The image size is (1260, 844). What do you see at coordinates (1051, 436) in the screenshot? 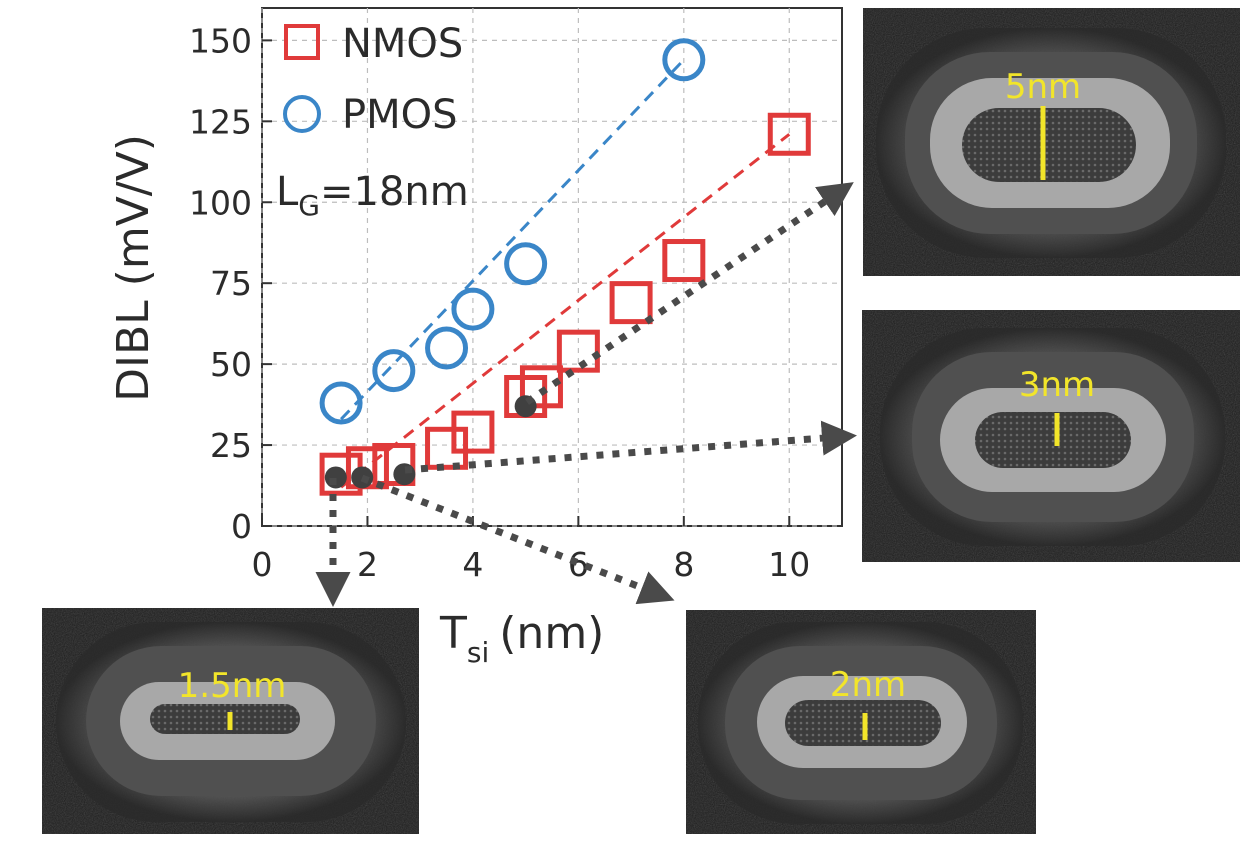
I see `tem-image-3nm: 3nm` at bounding box center [1051, 436].